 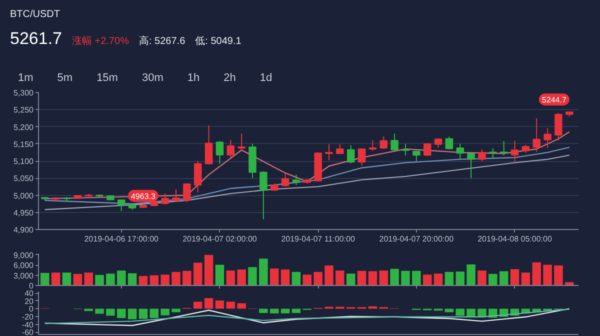 What do you see at coordinates (318, 239) in the screenshot?
I see `x-tick-label: 2019-04-07 11:00:00` at bounding box center [318, 239].